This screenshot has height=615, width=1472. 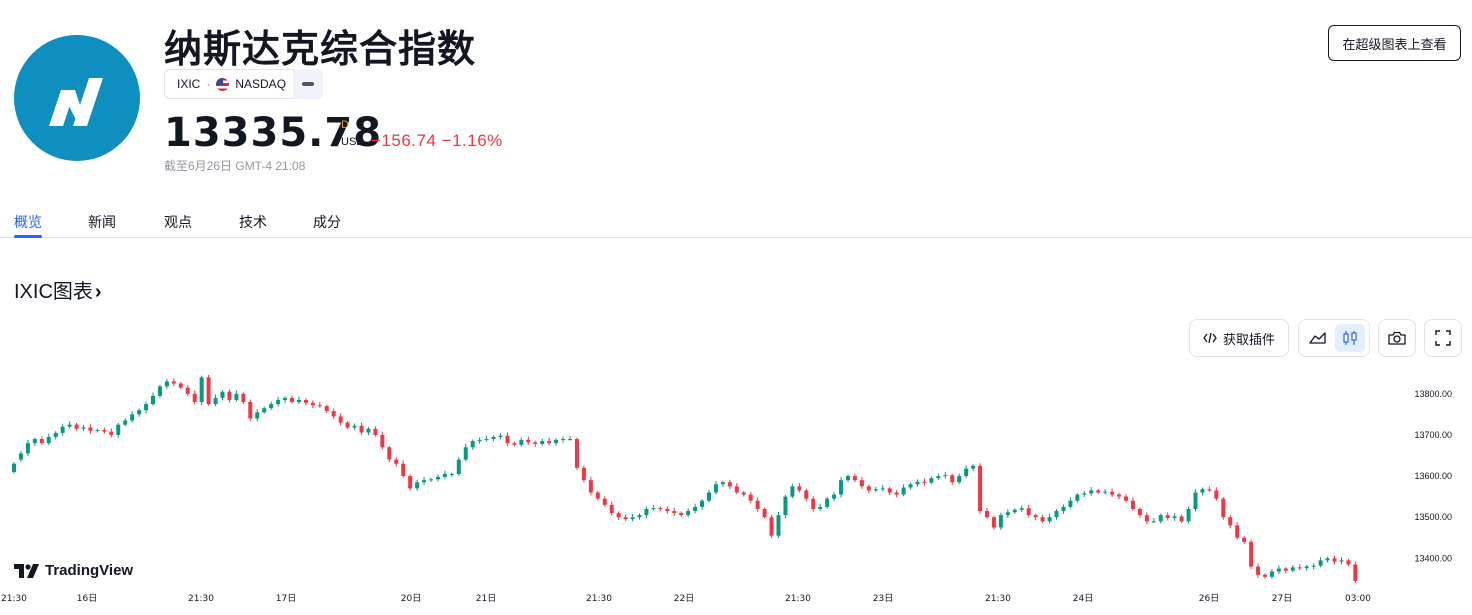 I want to click on tab-overview: 概览, so click(x=28, y=222).